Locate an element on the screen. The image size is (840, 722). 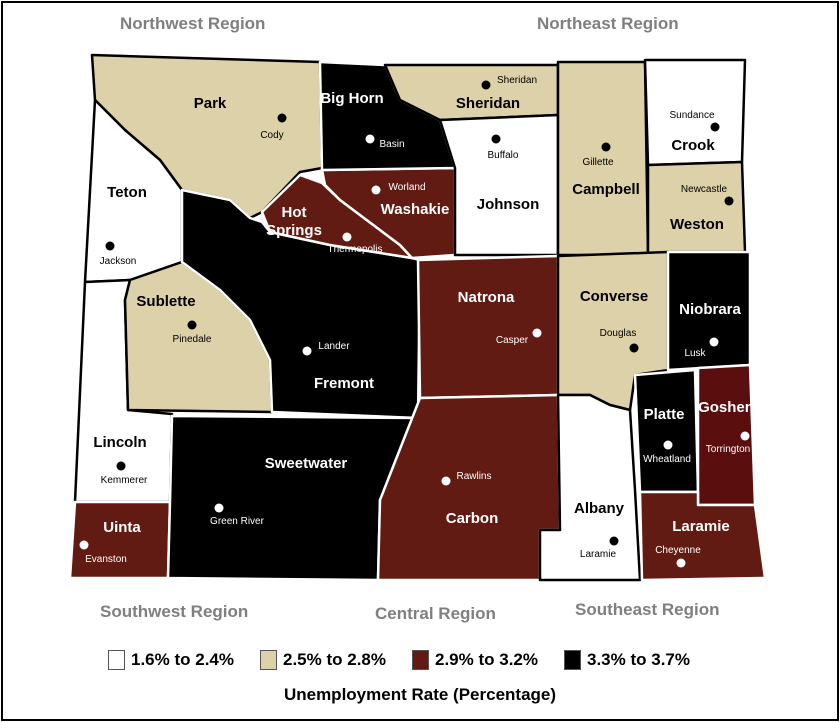
city-label: Sundance is located at coordinates (691, 115).